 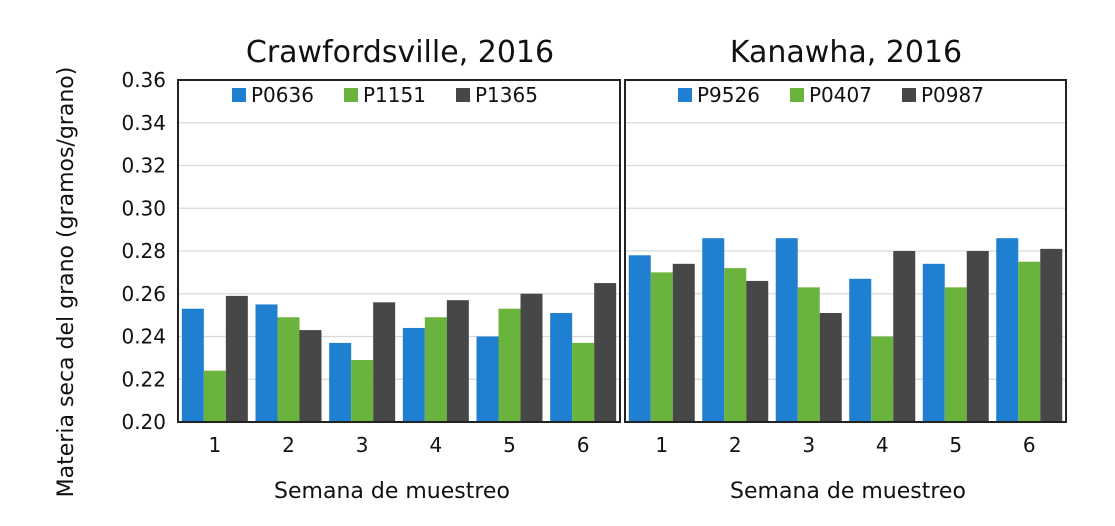 I want to click on legend-label: P1151, so click(x=394, y=95).